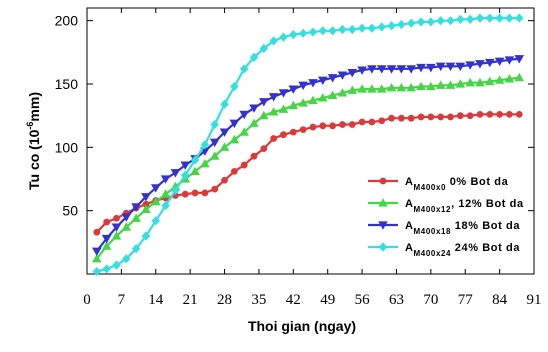  I want to click on x-tick-label: 91, so click(534, 300).